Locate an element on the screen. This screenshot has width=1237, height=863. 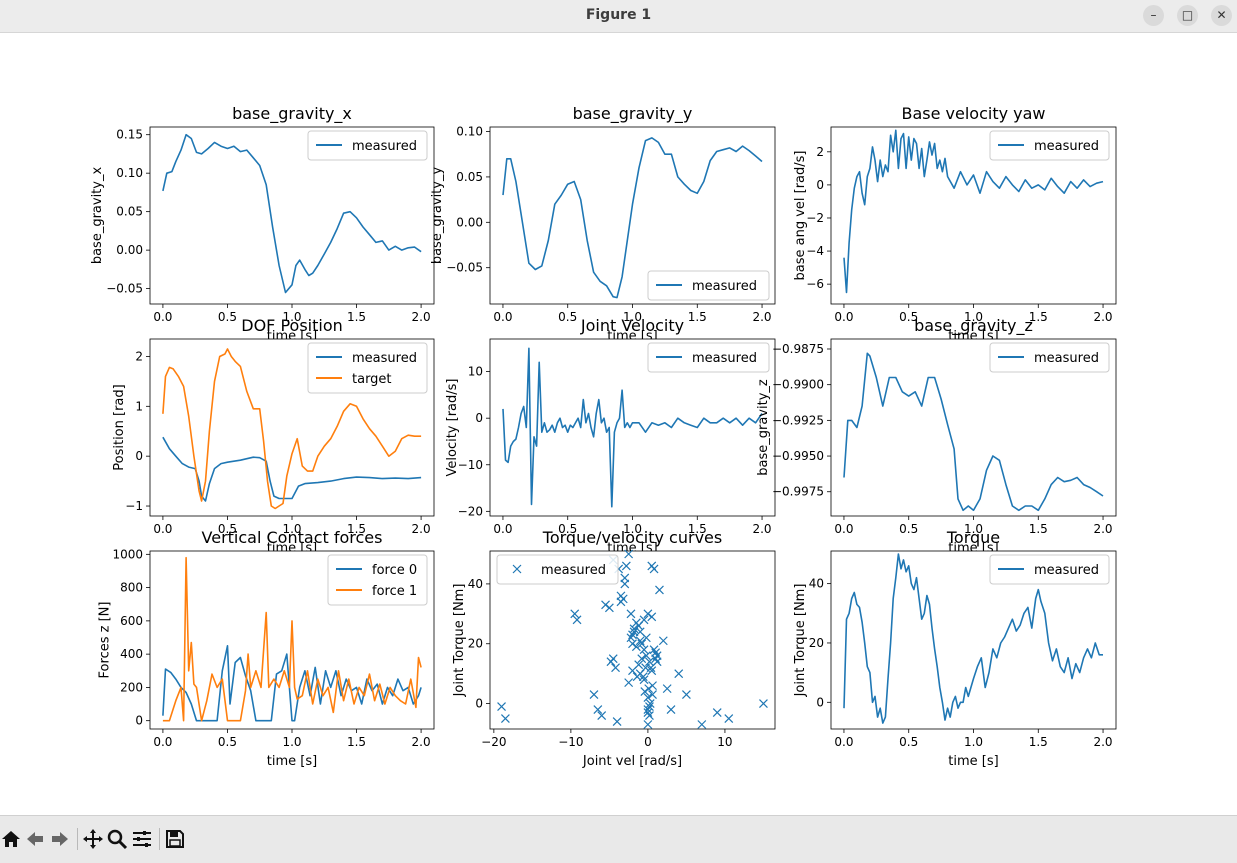
axes-title: DOF Position is located at coordinates (292, 325).